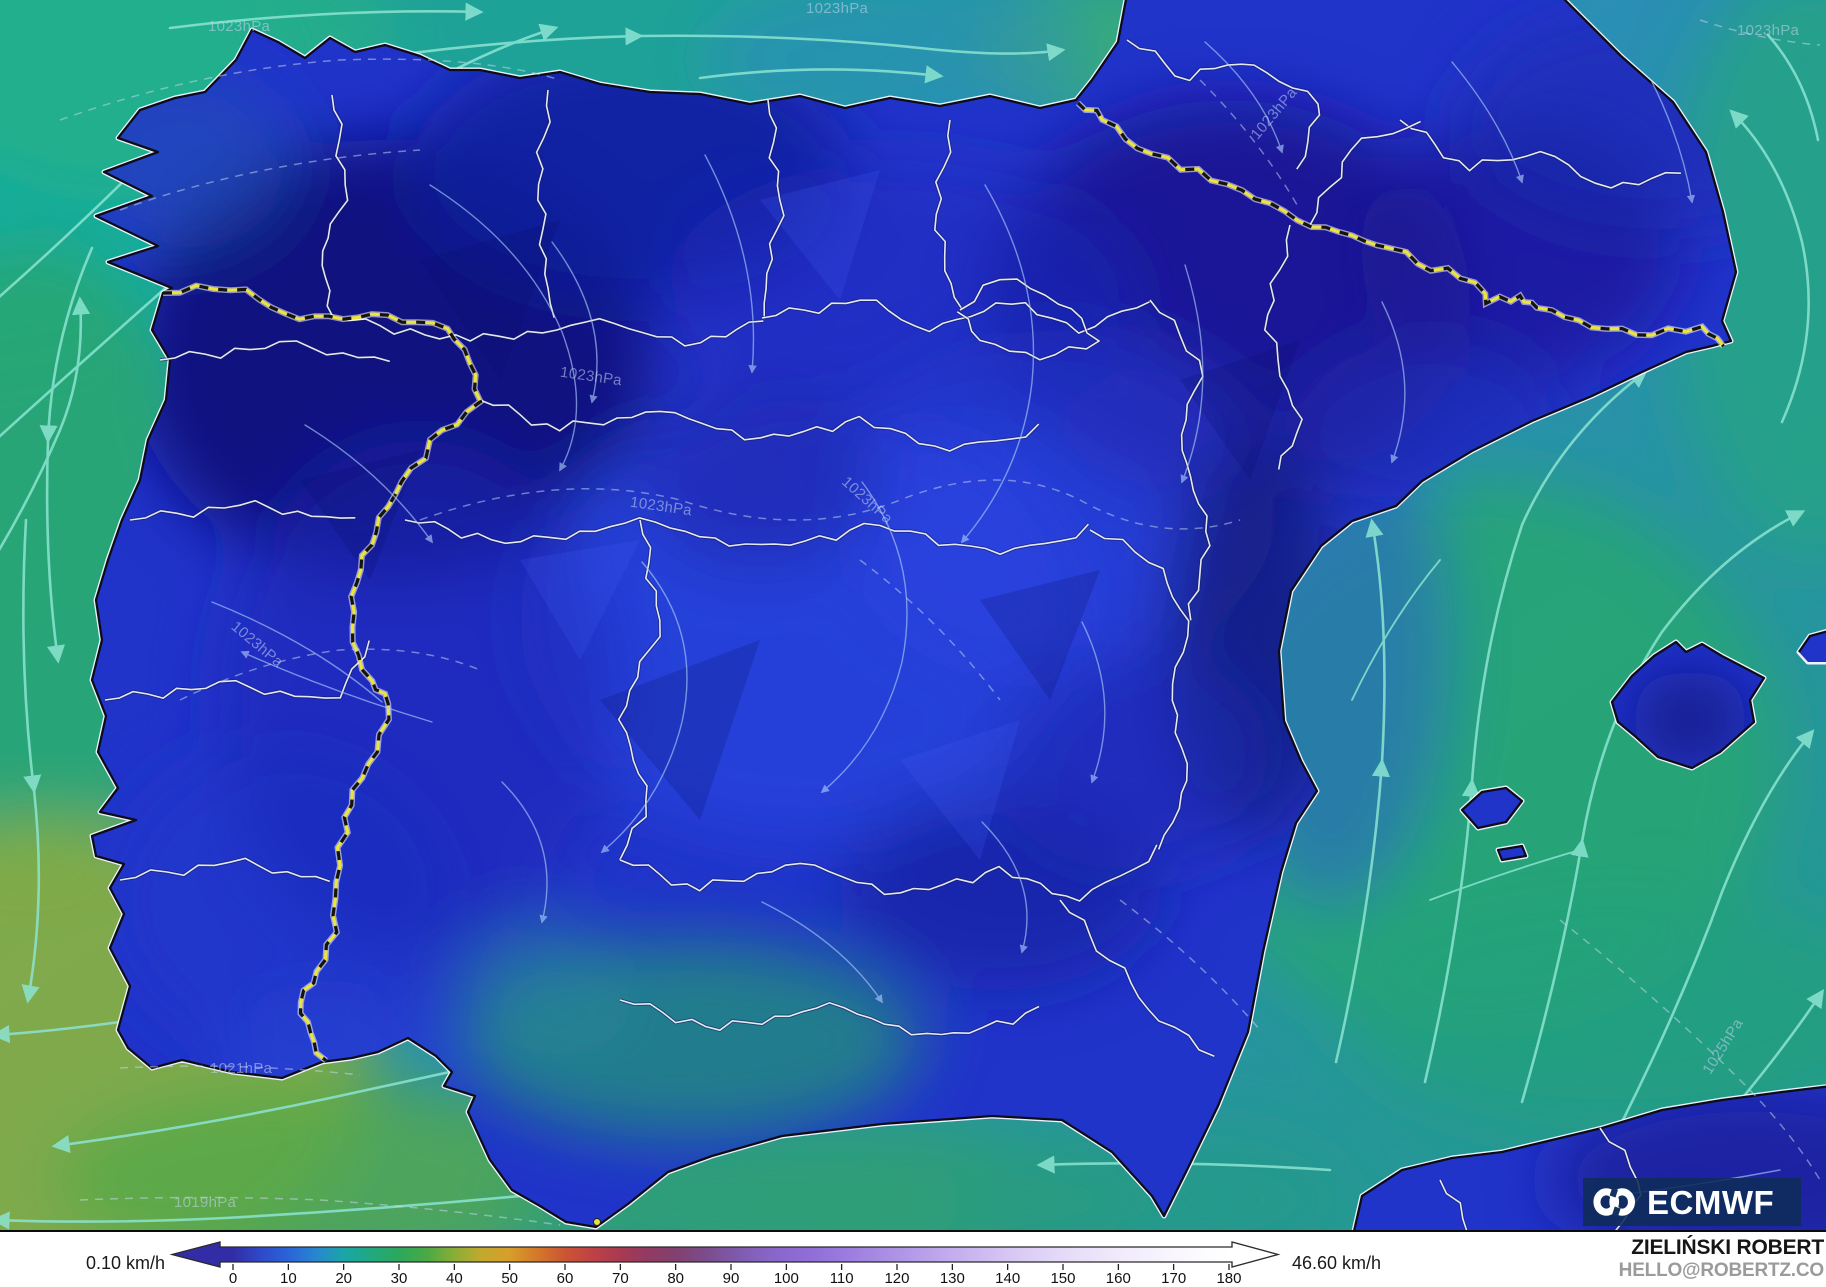  Describe the element at coordinates (343, 1278) in the screenshot. I see `svg-text: 20` at that location.